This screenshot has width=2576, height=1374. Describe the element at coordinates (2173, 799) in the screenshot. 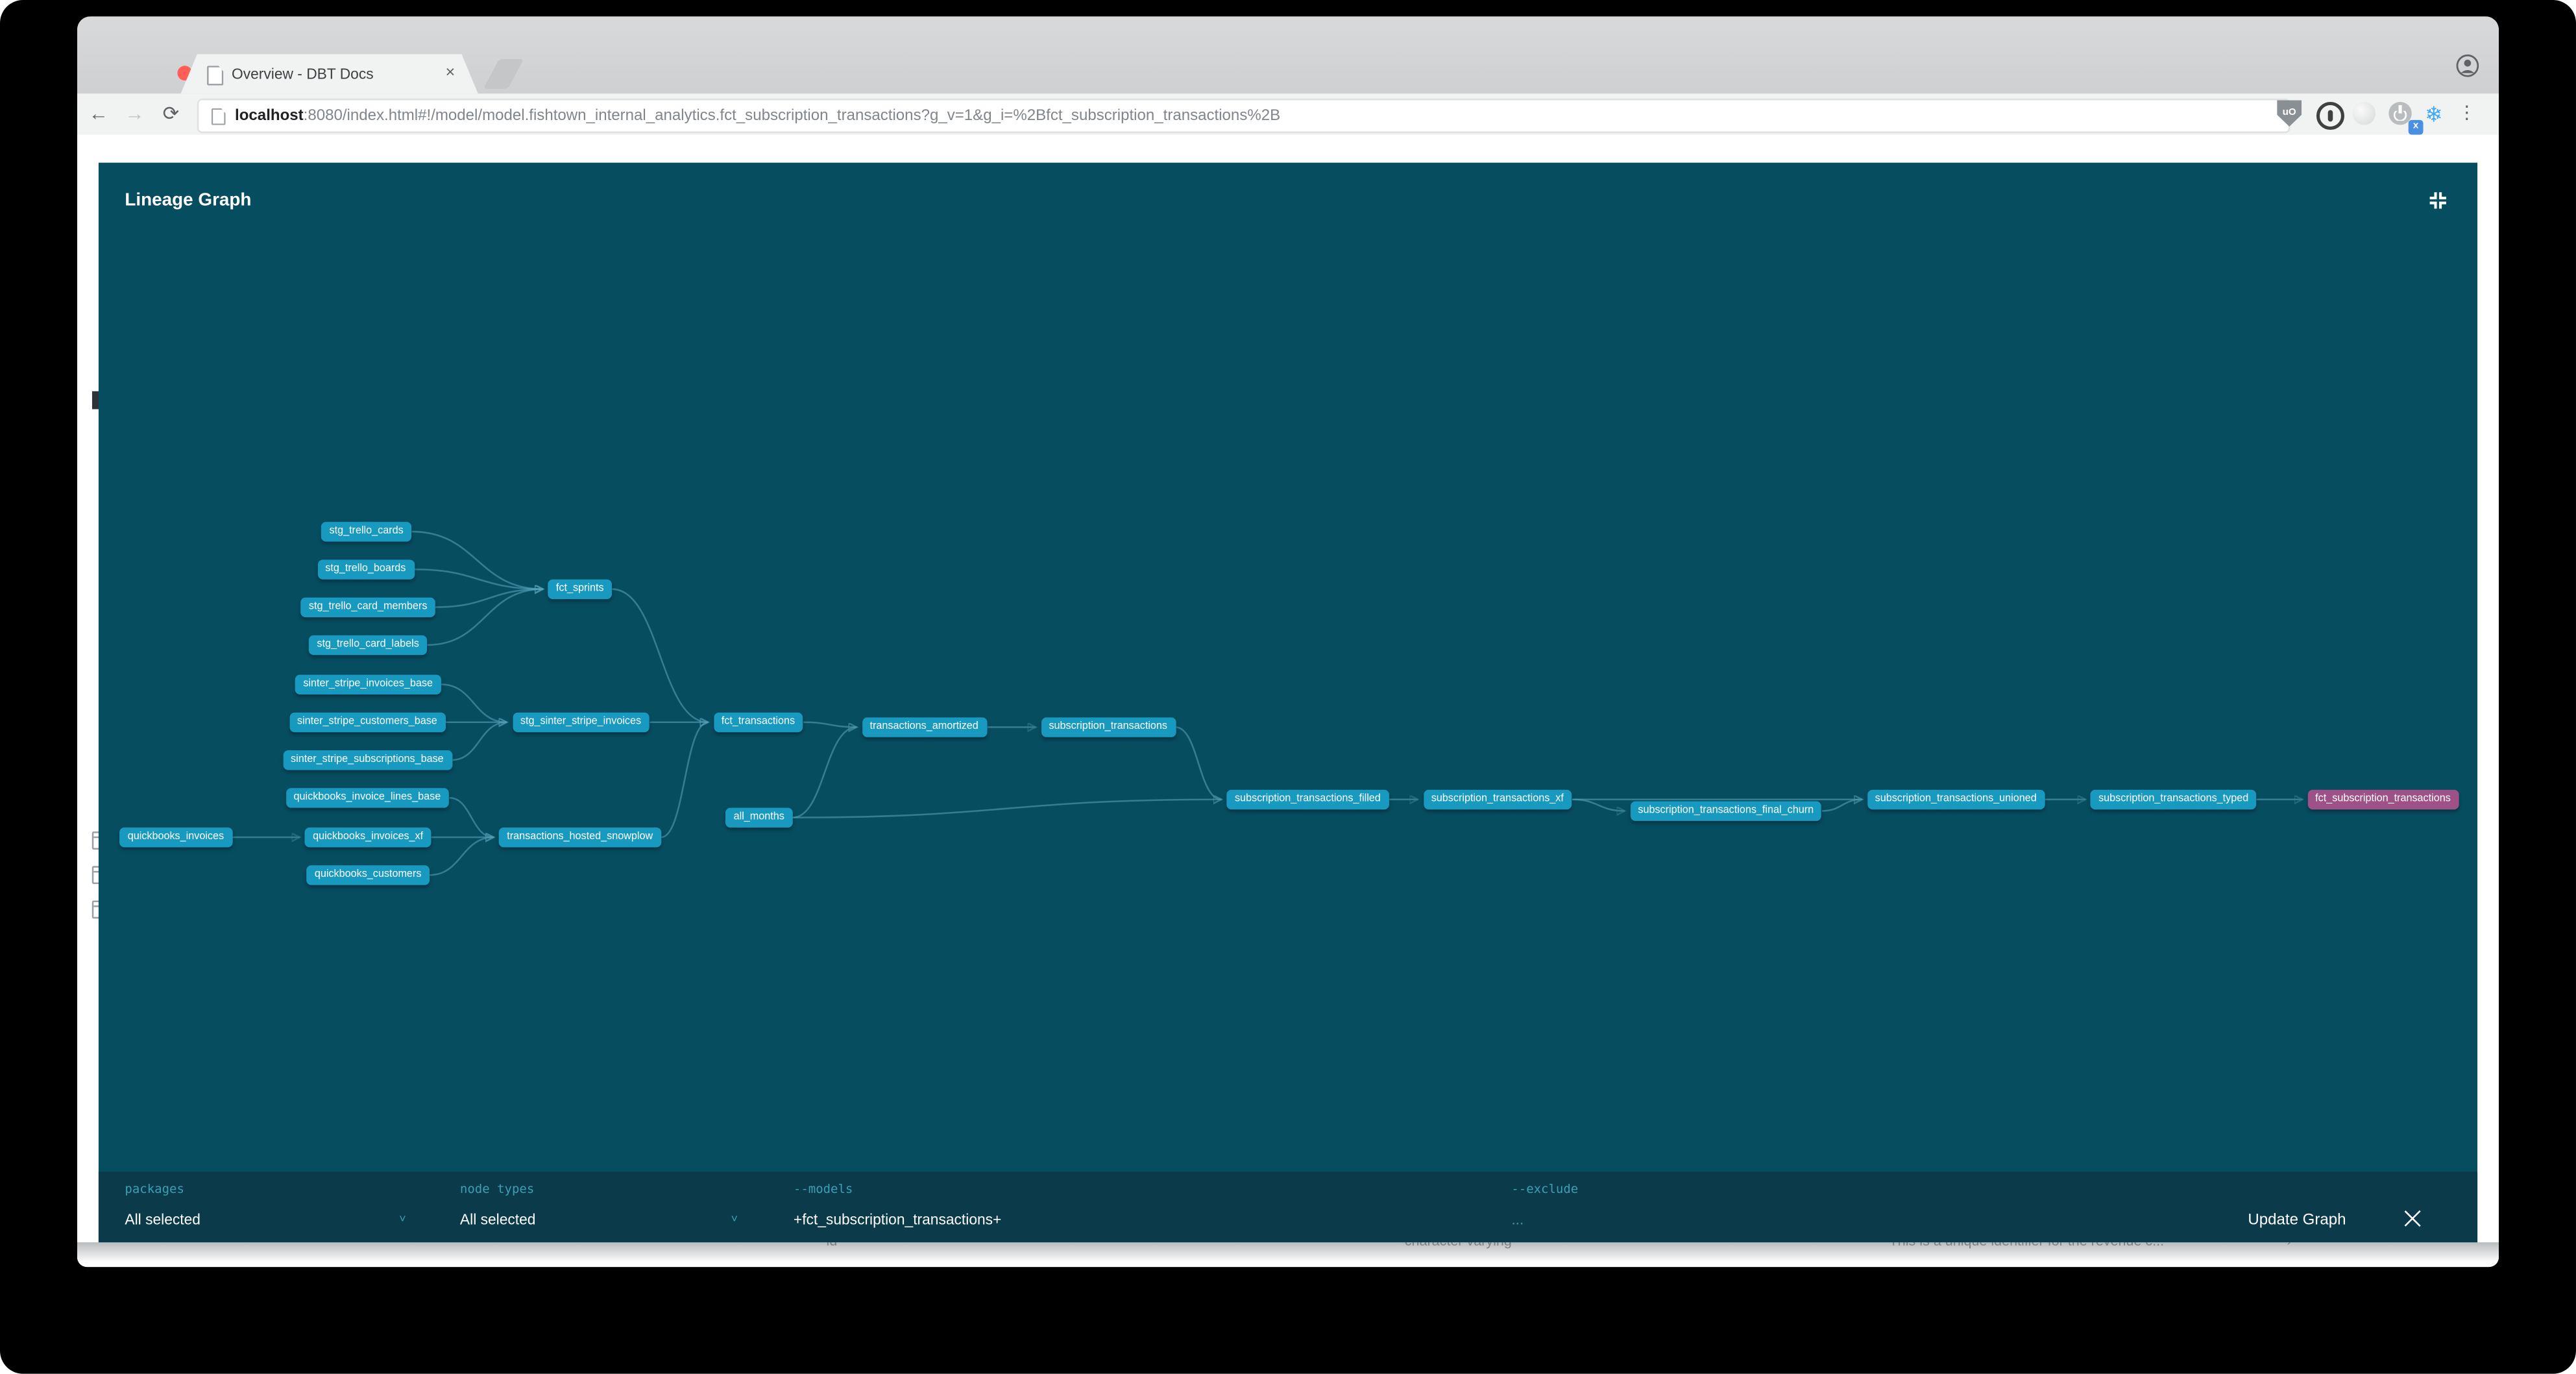

I see `graph-node-subscription_transactions_typed: subscription_transactions_typed` at that location.